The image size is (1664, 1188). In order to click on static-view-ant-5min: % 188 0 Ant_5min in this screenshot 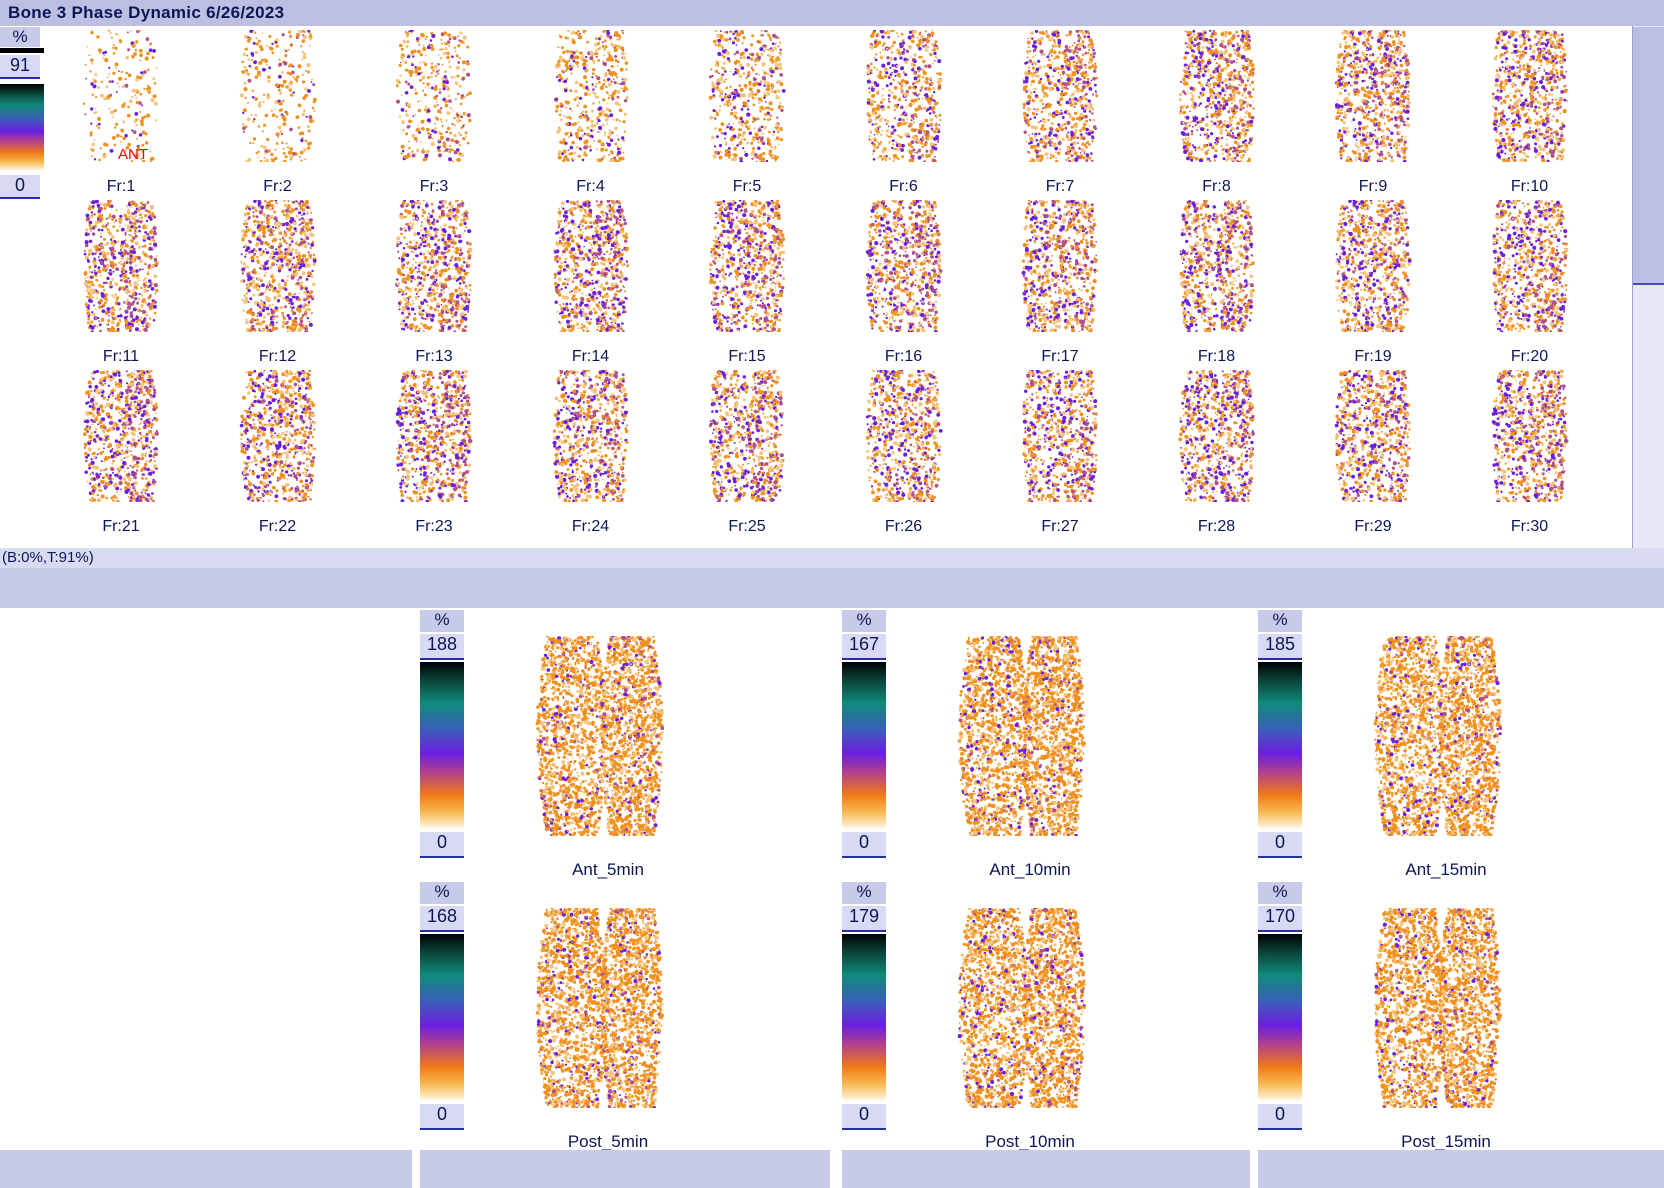, I will do `click(620, 745)`.